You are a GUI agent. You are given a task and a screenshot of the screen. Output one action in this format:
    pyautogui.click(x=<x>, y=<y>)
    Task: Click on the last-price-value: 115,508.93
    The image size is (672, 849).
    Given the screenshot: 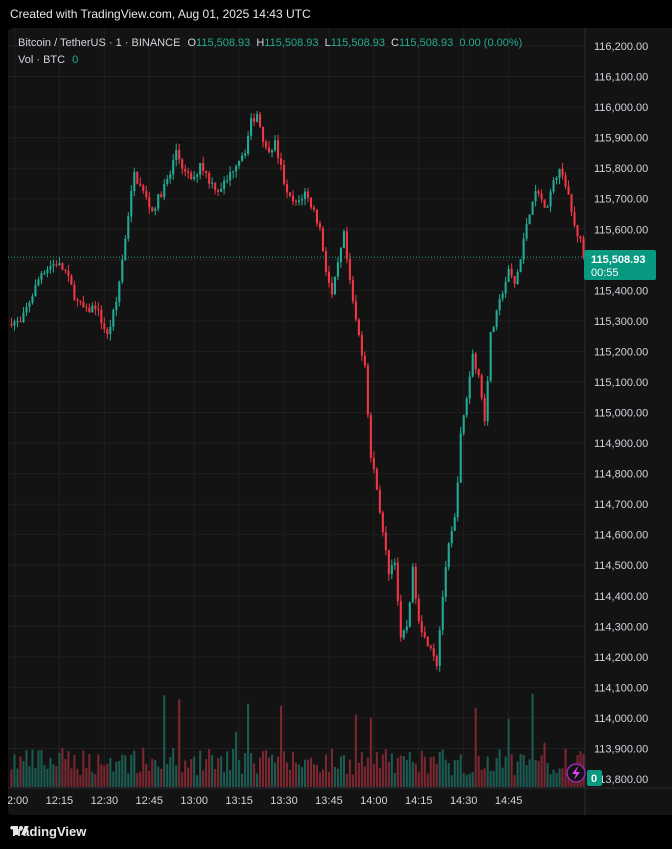 What is the action you would take?
    pyautogui.click(x=618, y=260)
    